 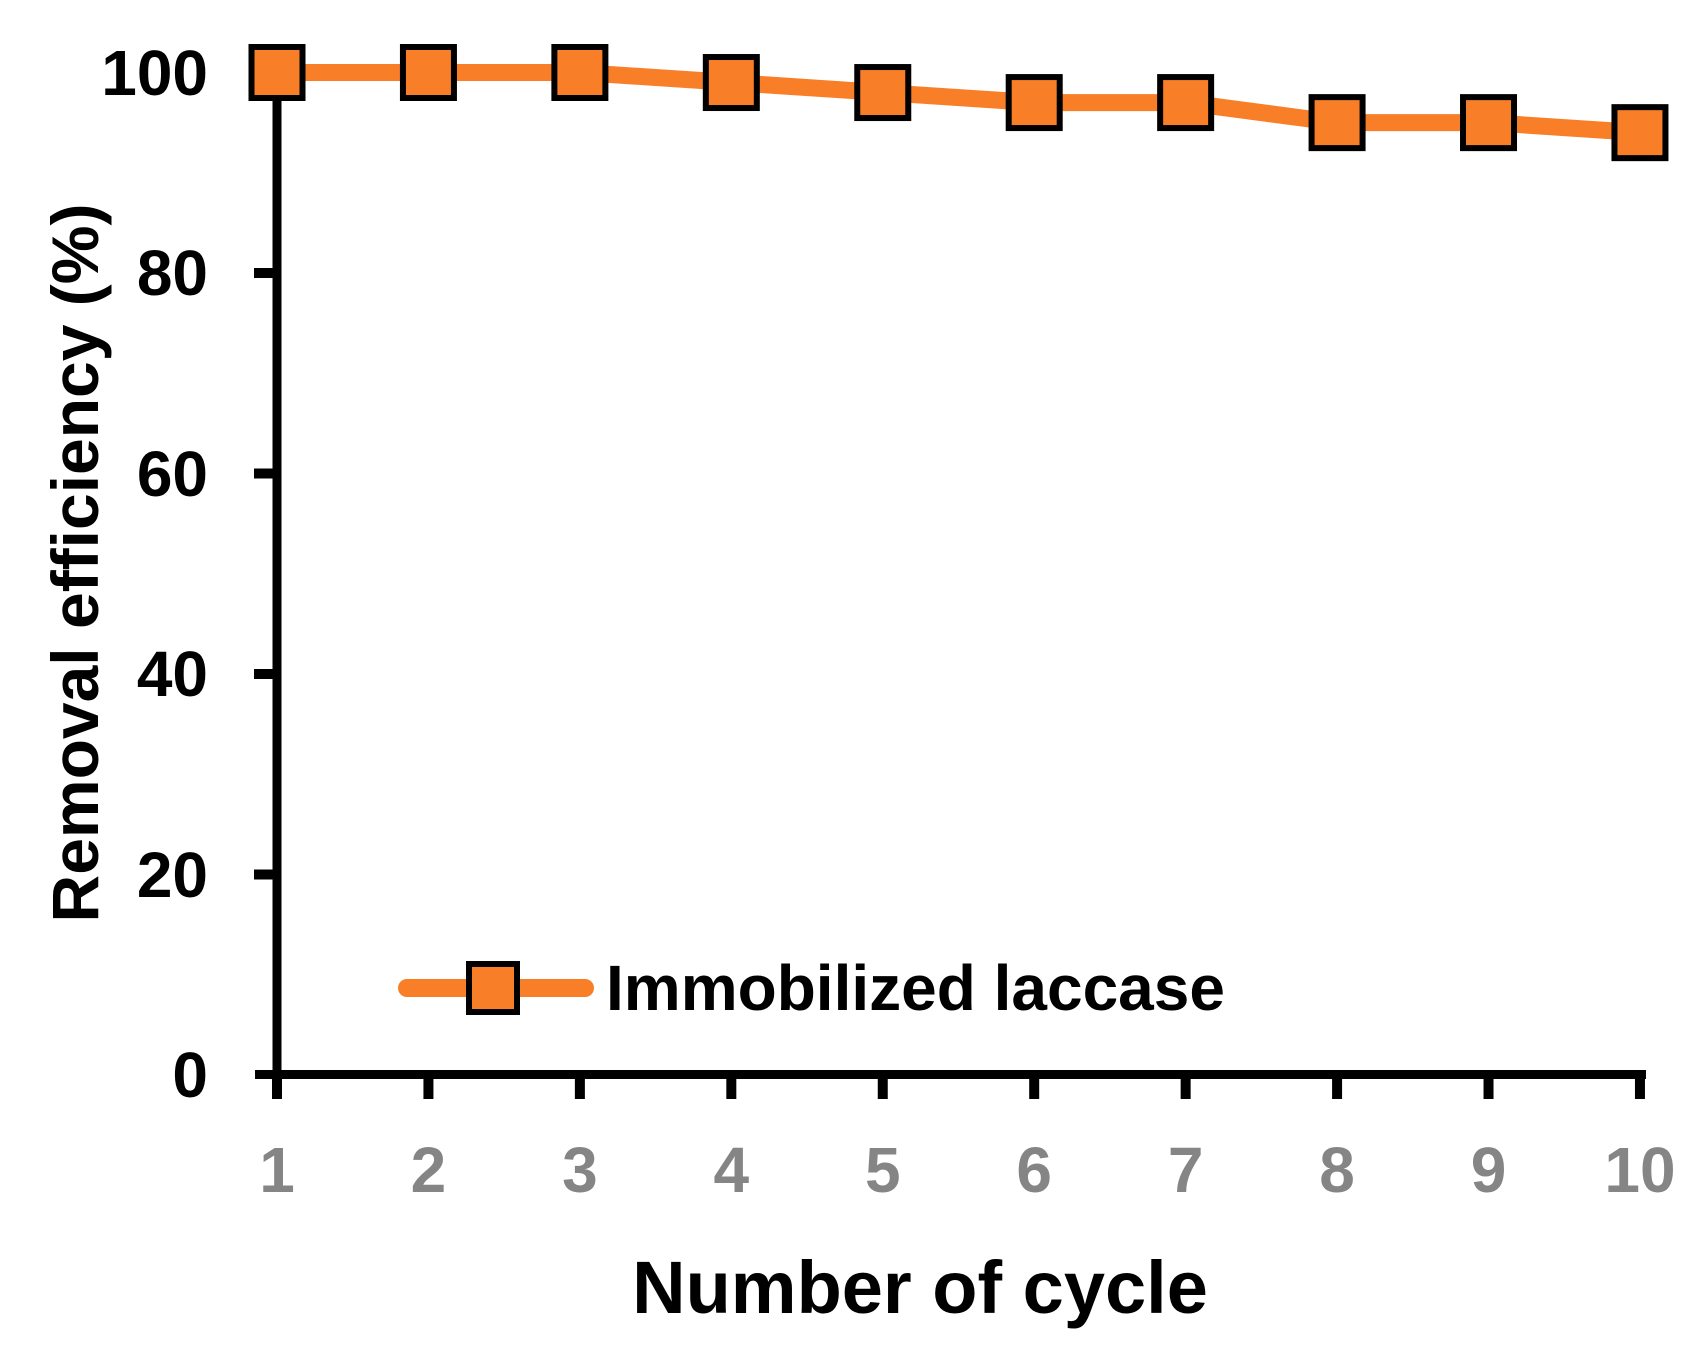 What do you see at coordinates (1640, 1170) in the screenshot?
I see `x-tick-label: 10` at bounding box center [1640, 1170].